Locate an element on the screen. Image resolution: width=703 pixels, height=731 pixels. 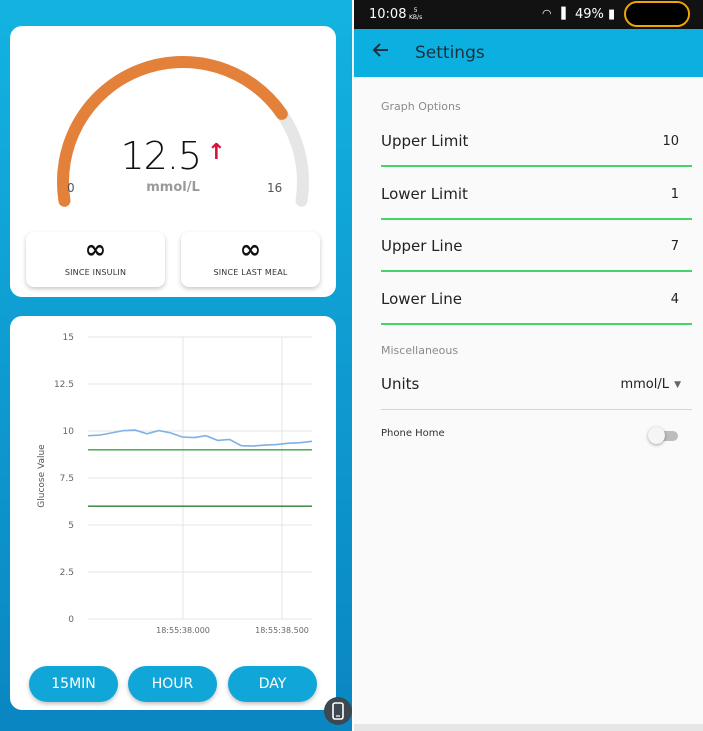
since-last-meal-label: SINCE LAST MEAL is located at coordinates (250, 272).